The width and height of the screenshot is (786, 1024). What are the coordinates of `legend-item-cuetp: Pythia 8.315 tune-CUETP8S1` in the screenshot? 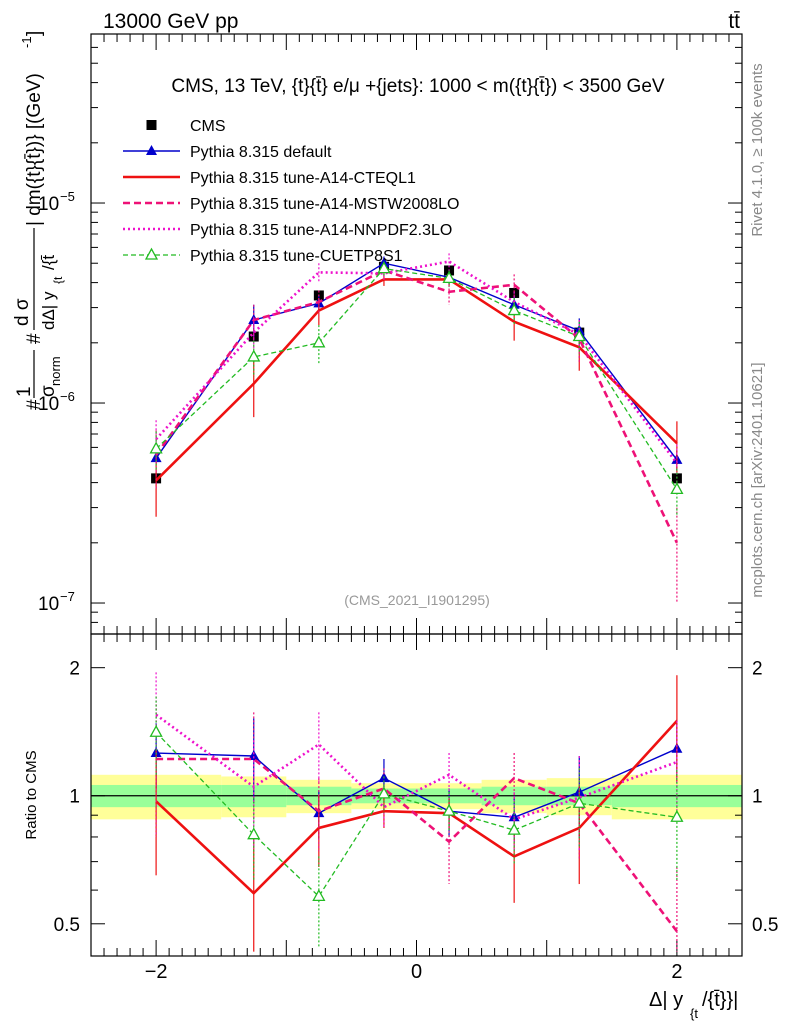 It's located at (263, 256).